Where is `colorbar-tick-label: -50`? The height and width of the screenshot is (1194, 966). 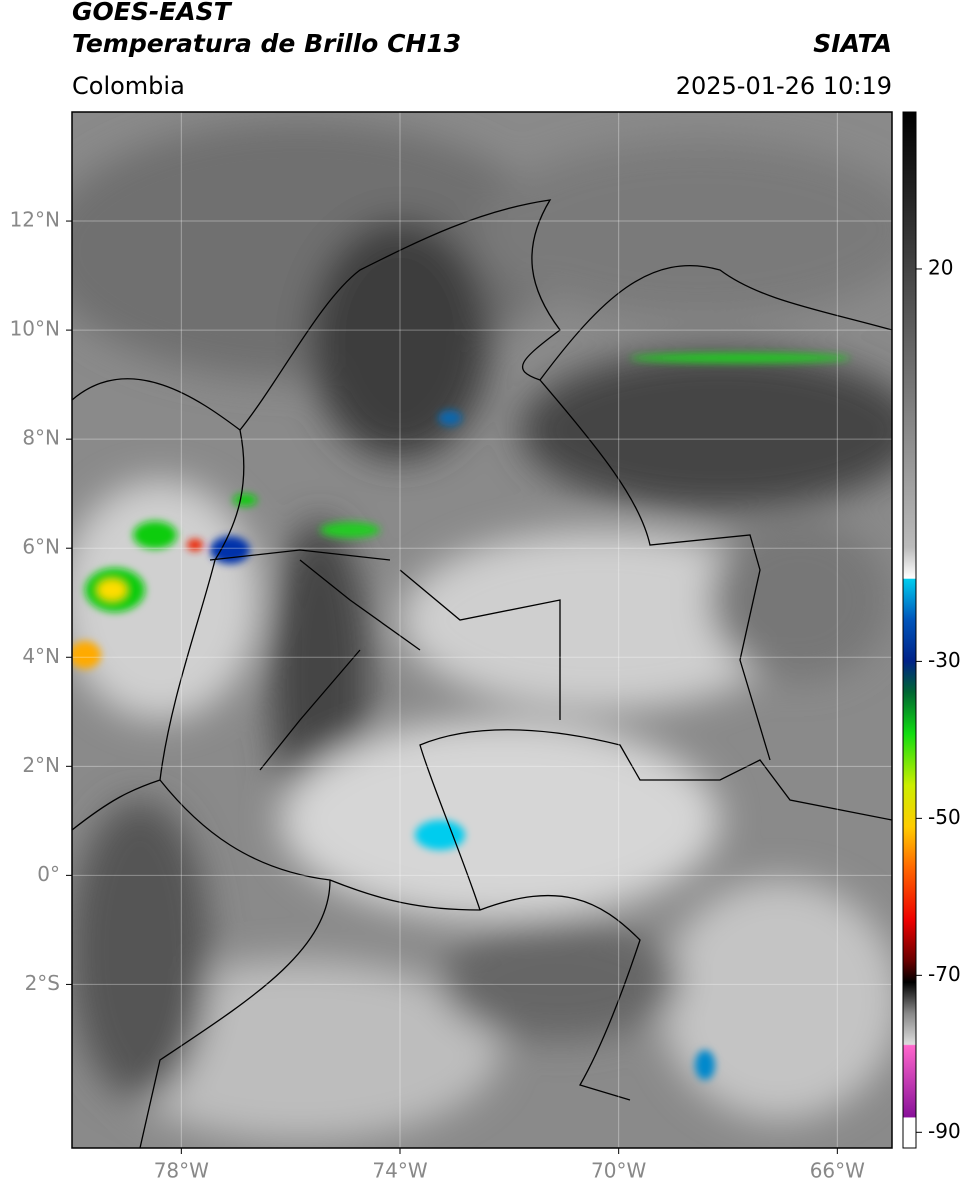 colorbar-tick-label: -50 is located at coordinates (944, 817).